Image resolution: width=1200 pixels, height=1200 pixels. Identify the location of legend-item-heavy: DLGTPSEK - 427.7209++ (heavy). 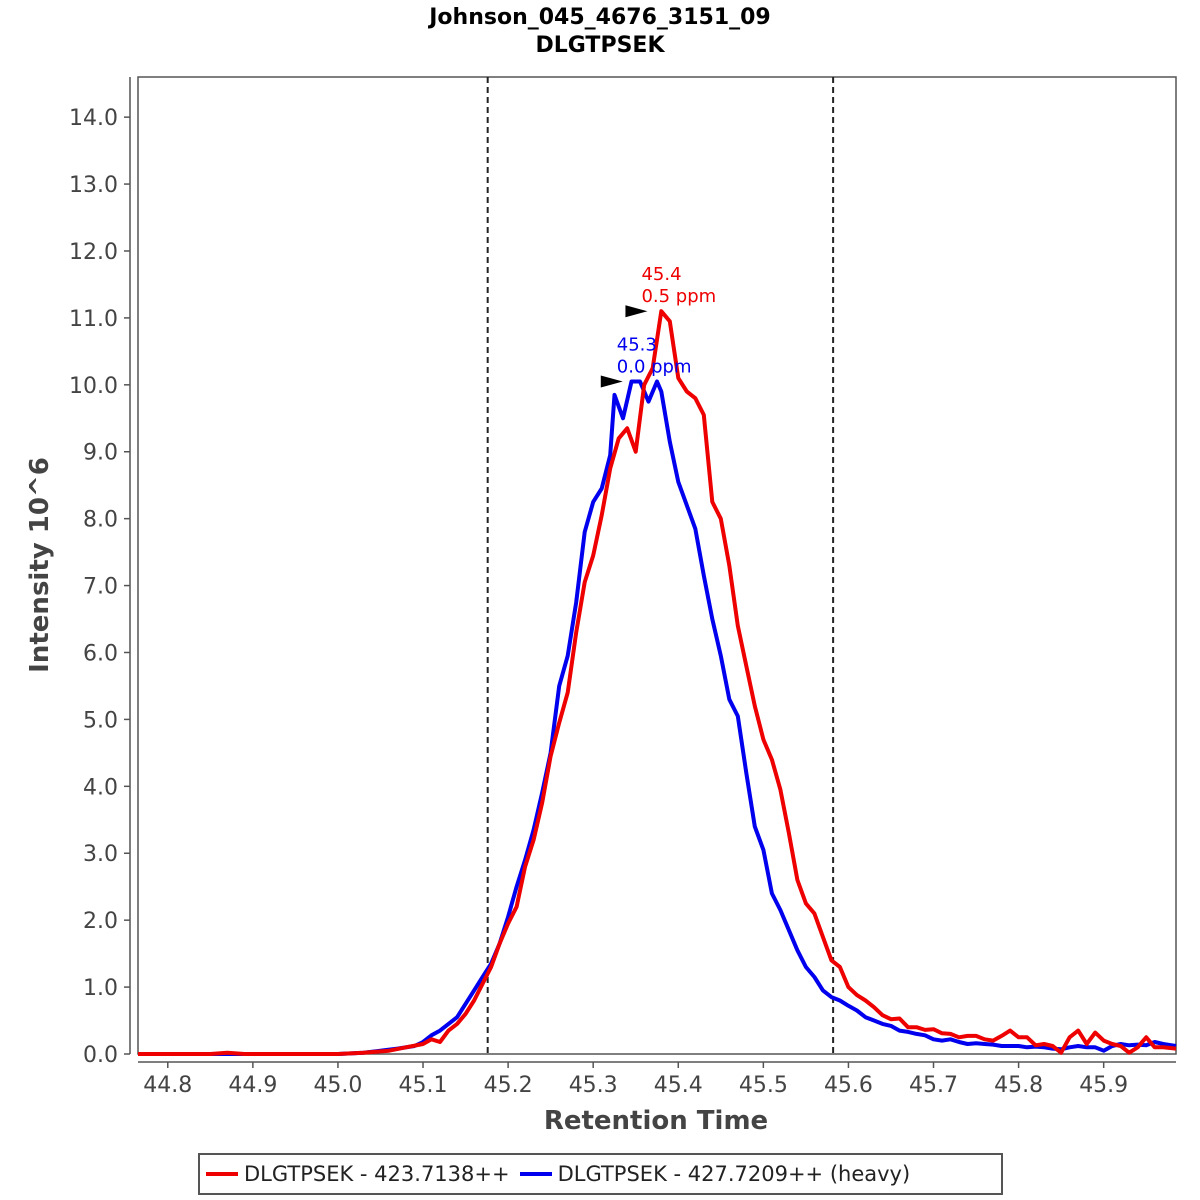
(715, 1174).